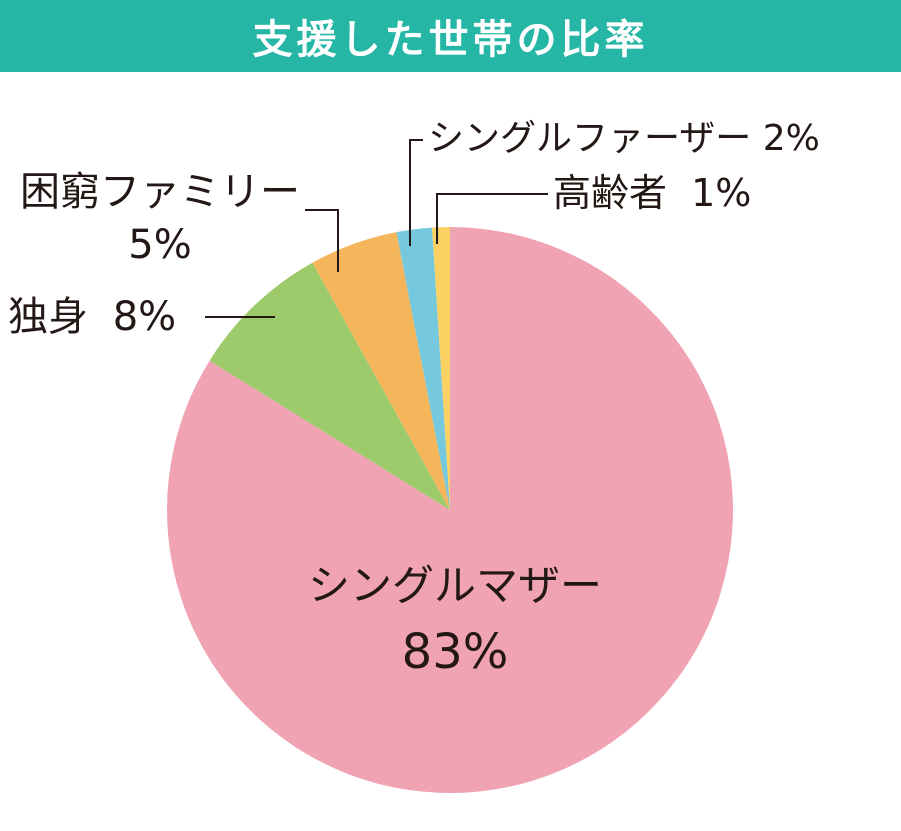 The width and height of the screenshot is (901, 831). I want to click on slice-label-elderly: 高齢者 1%, so click(652, 193).